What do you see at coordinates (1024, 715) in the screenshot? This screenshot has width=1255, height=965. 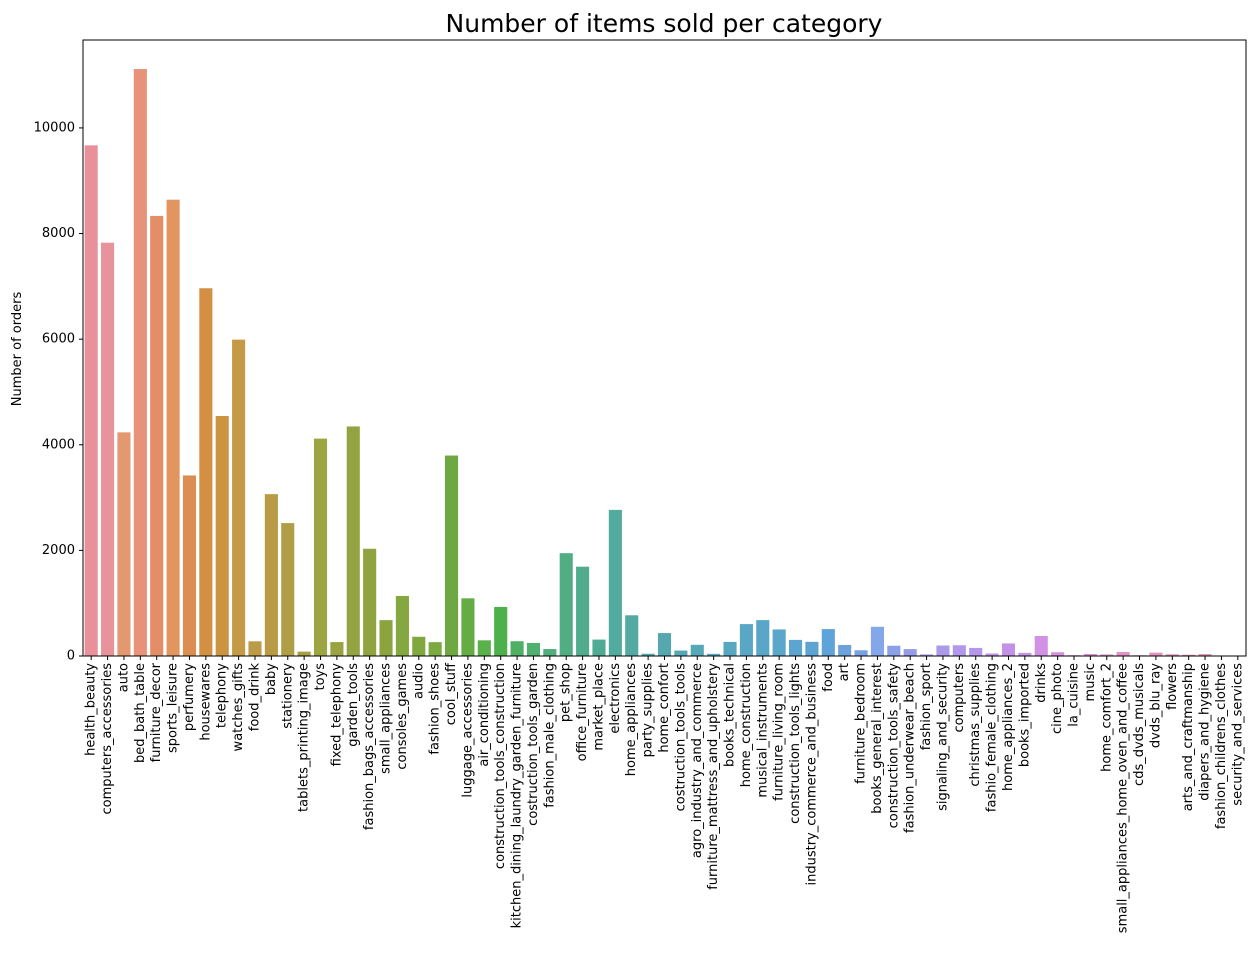 I see `x-tick-label: books_imported` at bounding box center [1024, 715].